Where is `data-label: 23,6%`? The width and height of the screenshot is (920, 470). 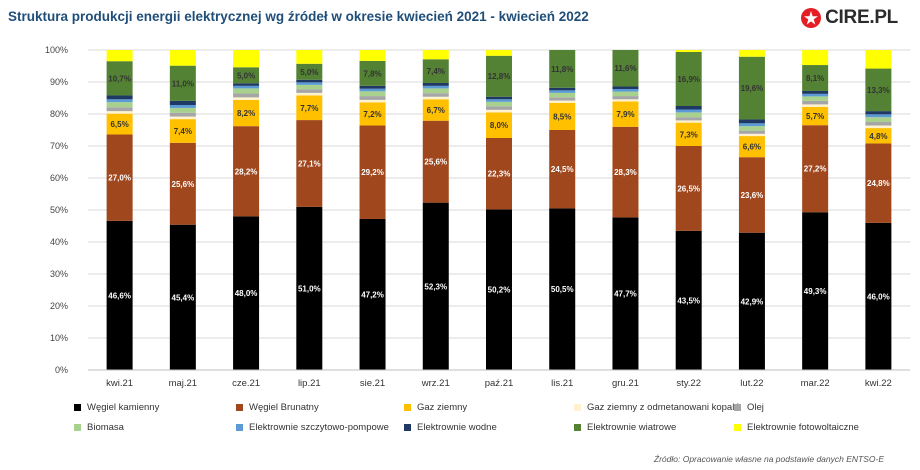
data-label: 23,6% is located at coordinates (752, 195).